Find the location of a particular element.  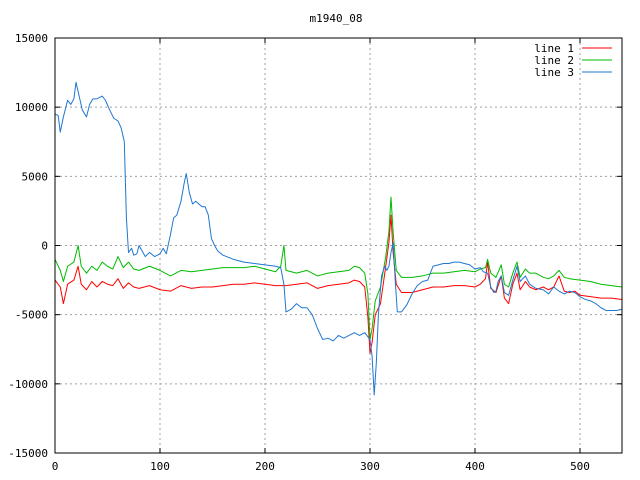

y-tick-label: 5000 is located at coordinates (35, 176).